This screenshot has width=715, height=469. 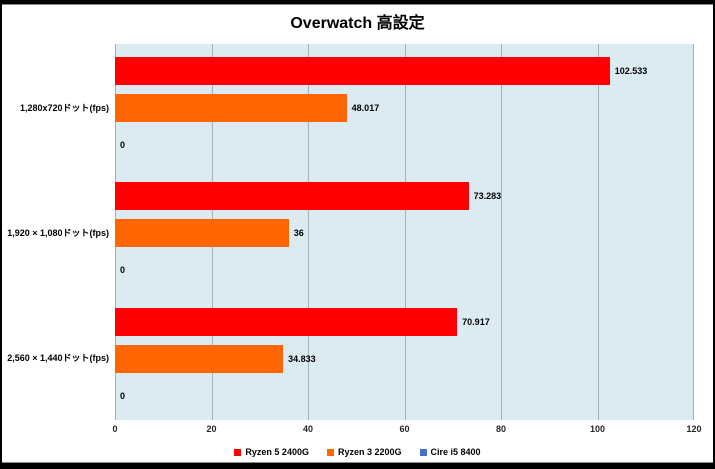 What do you see at coordinates (631, 71) in the screenshot?
I see `bar-value-label: 102.533` at bounding box center [631, 71].